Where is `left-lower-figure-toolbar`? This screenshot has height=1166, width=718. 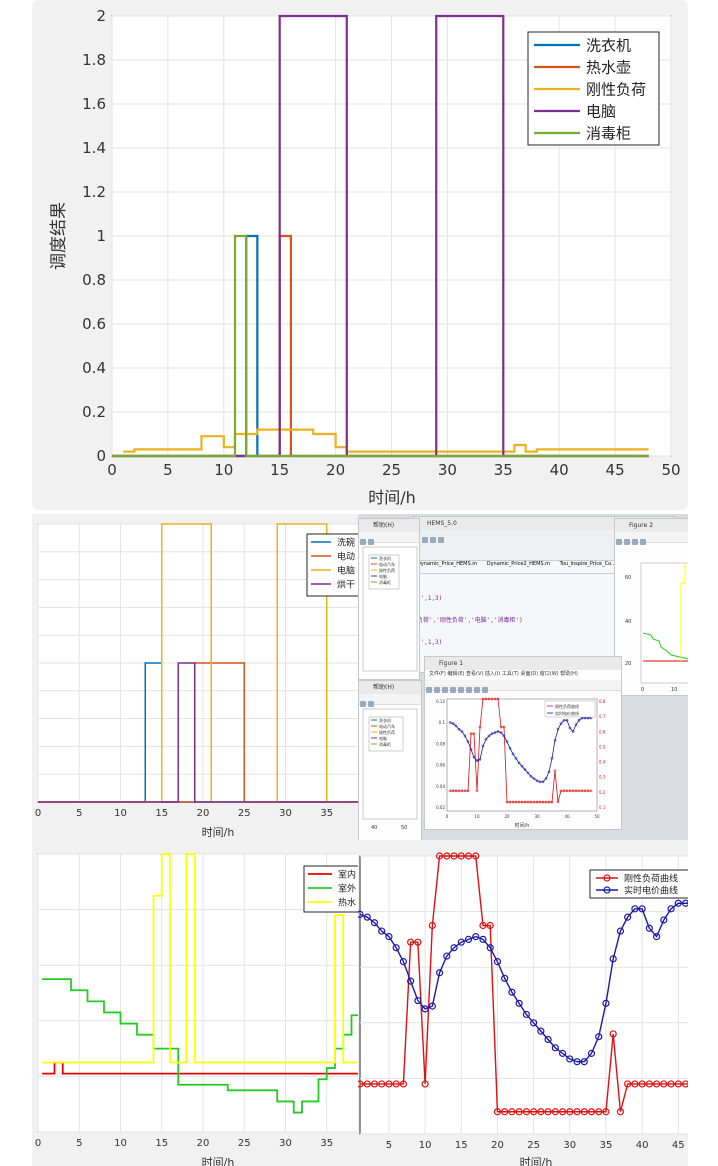
left-lower-figure-toolbar is located at coordinates (390, 700).